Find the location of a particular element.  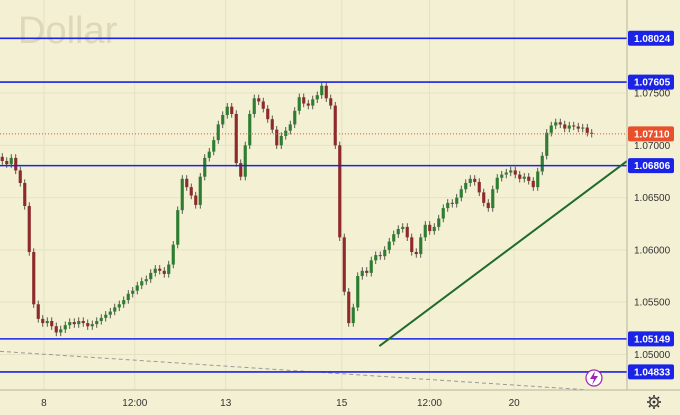

x-ticks: 8 12:00 13 15 12:00 20 is located at coordinates (280, 403).